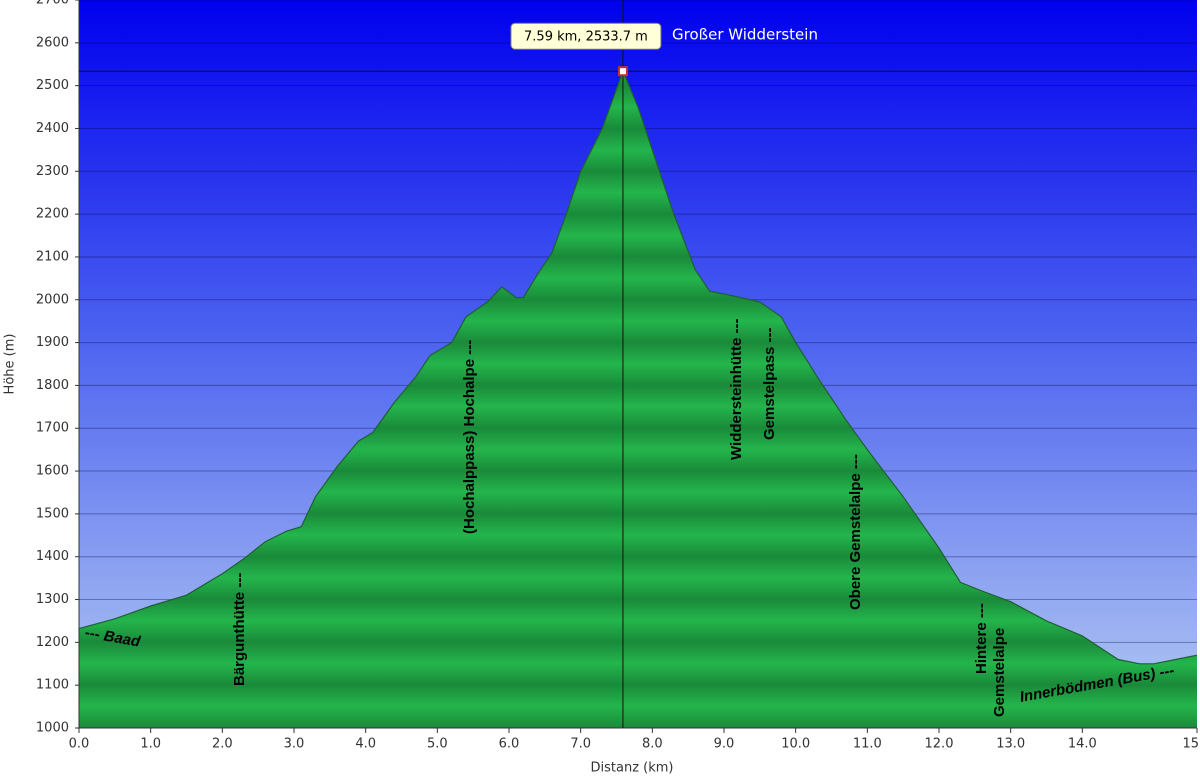 This screenshot has height=776, width=1200. I want to click on x-tick-label: 5.0, so click(437, 744).